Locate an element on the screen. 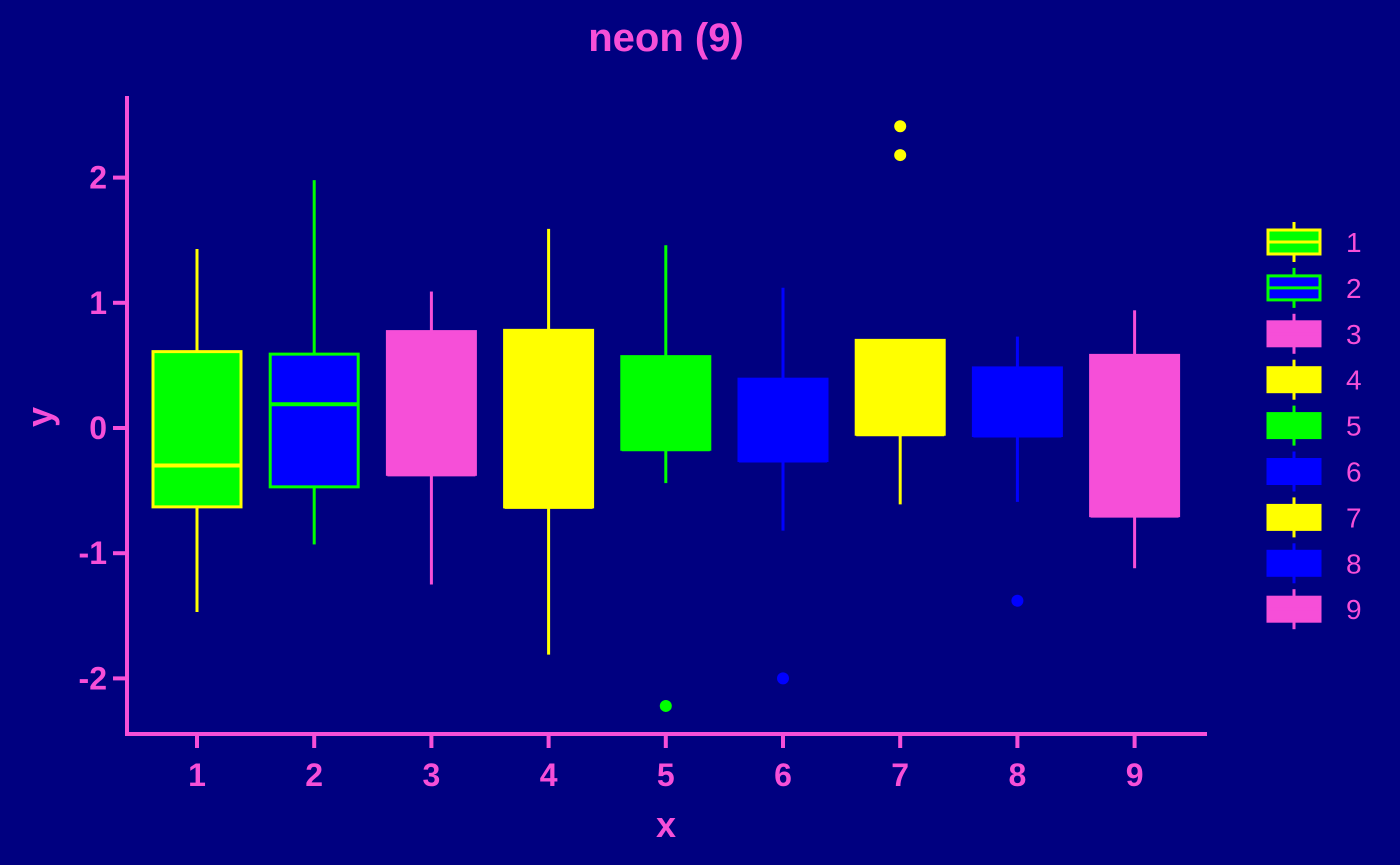  legend-label: 1 is located at coordinates (1354, 242).